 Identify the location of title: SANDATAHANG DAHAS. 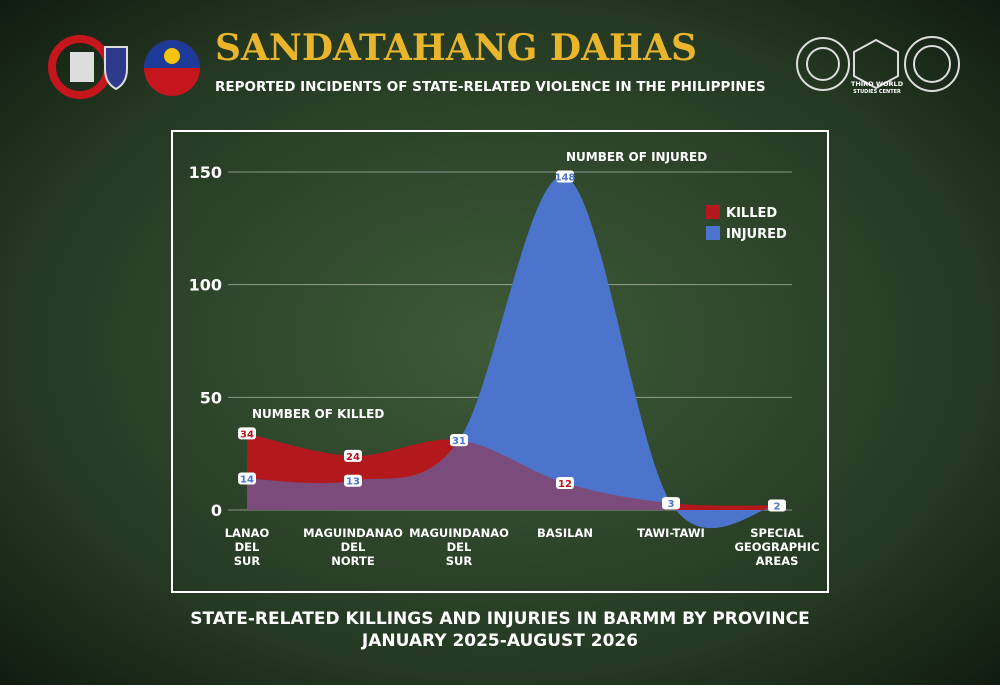
(456, 48).